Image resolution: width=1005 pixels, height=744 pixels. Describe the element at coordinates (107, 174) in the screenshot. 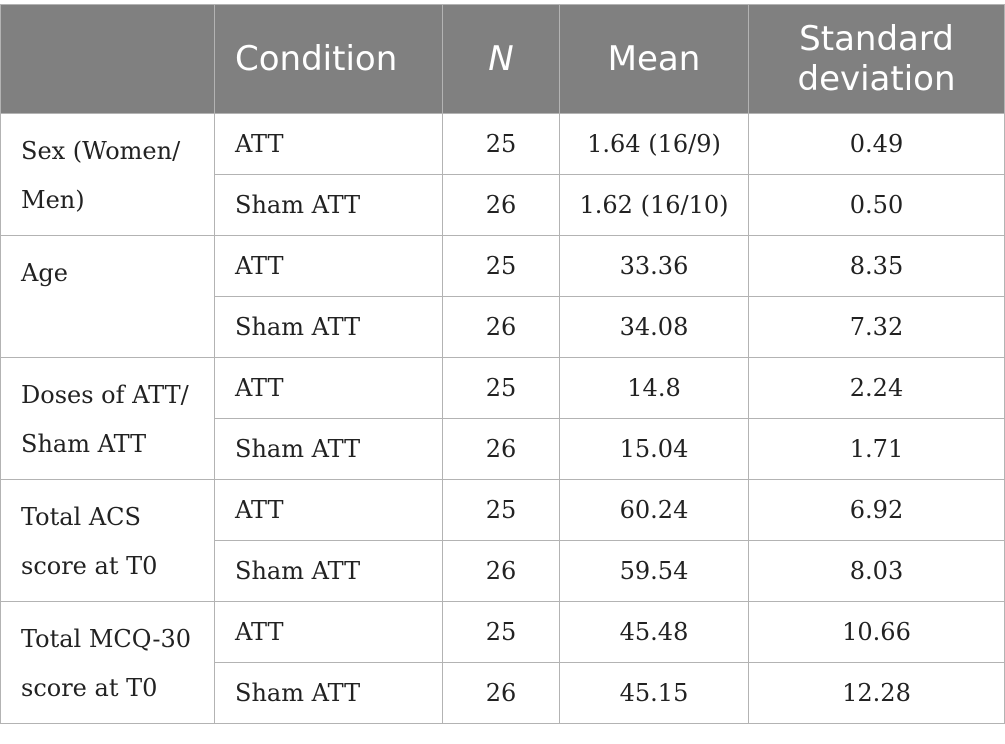

I see `variable-label: Sex (Women/ Men)` at that location.